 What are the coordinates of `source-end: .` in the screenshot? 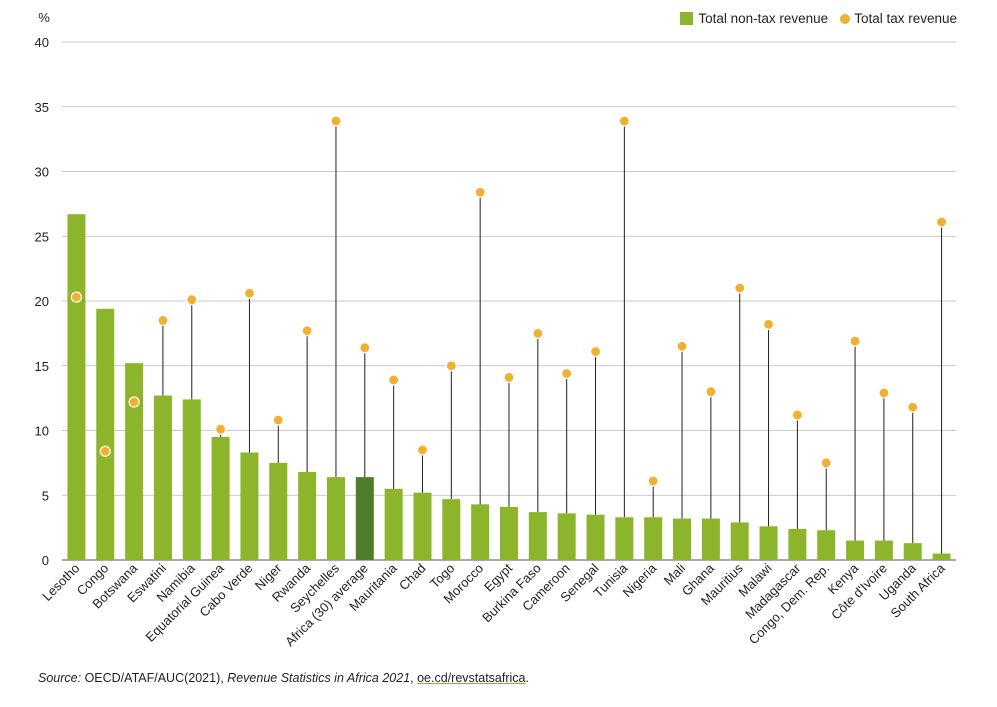 It's located at (527, 678).